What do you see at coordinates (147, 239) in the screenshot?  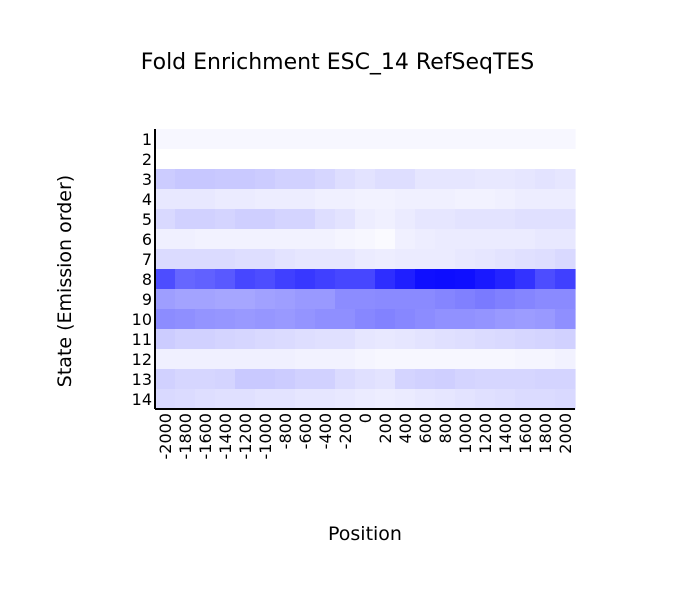 I see `y-tick-label: 6` at bounding box center [147, 239].